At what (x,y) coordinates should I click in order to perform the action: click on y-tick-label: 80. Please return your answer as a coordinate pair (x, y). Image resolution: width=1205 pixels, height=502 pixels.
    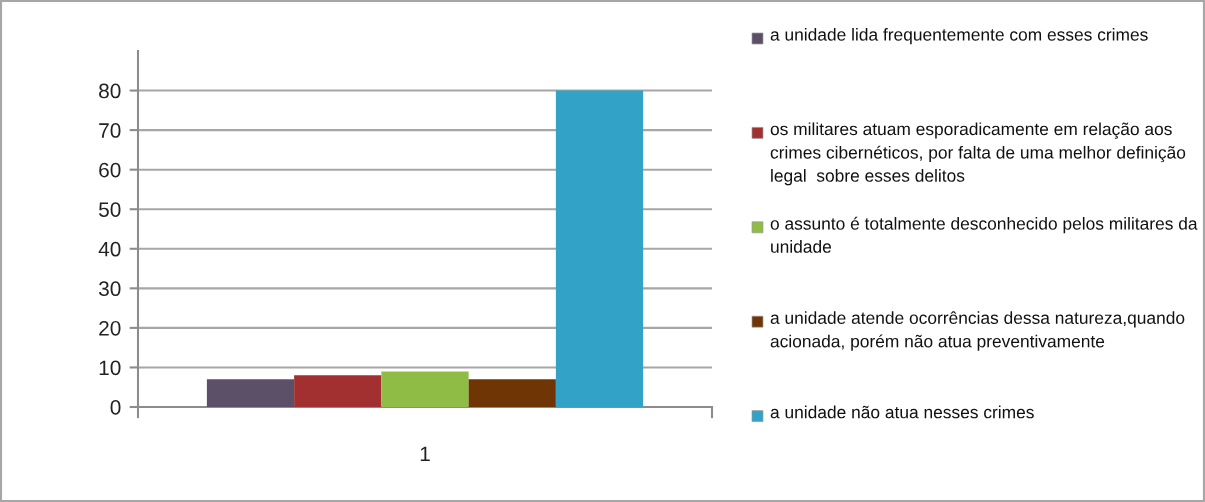
    Looking at the image, I should click on (110, 91).